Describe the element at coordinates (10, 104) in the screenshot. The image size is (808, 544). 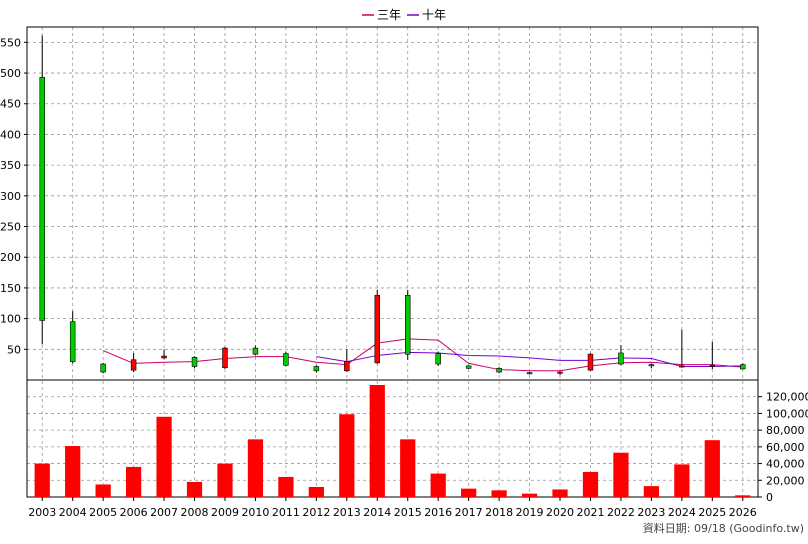
I see `price-tick-label-450: 450` at that location.